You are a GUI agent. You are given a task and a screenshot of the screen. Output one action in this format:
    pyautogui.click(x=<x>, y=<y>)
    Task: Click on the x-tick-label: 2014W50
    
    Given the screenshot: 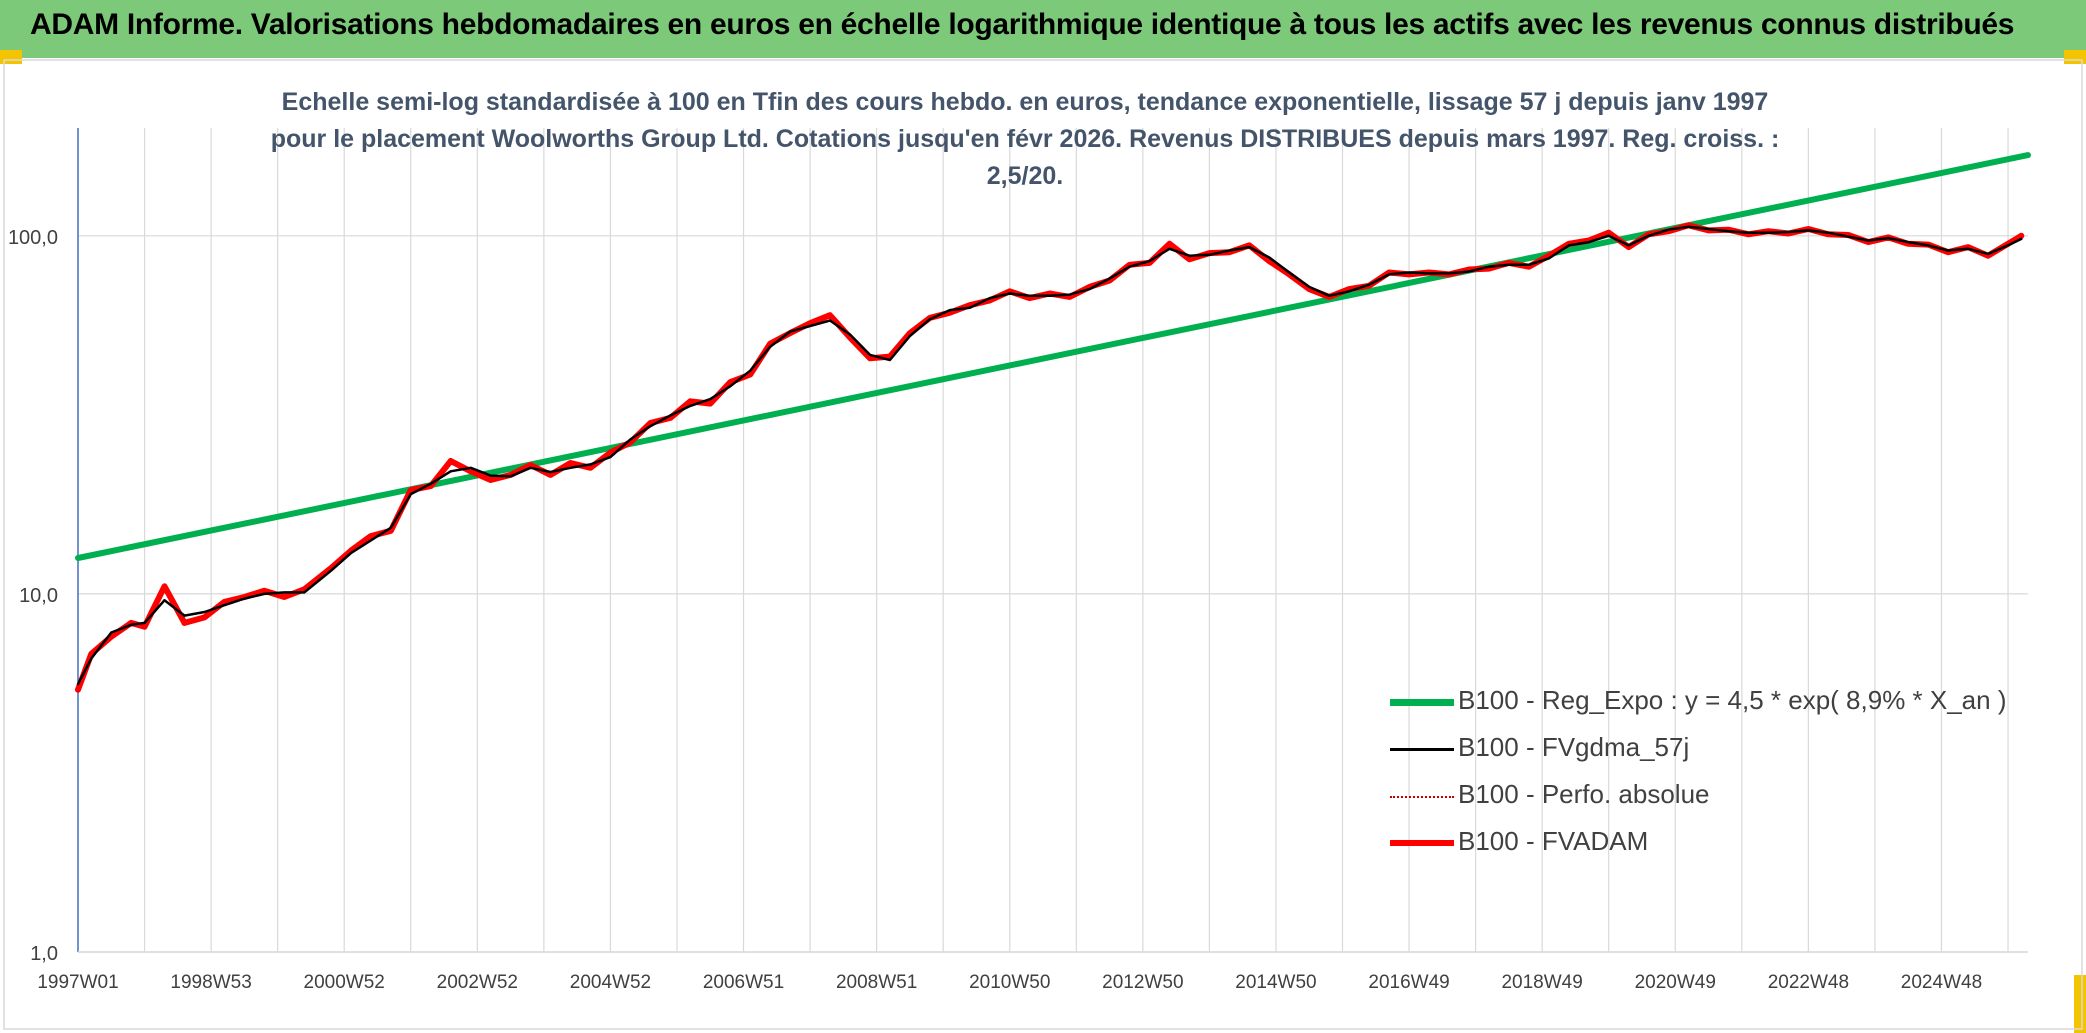 What is the action you would take?
    pyautogui.click(x=1275, y=982)
    